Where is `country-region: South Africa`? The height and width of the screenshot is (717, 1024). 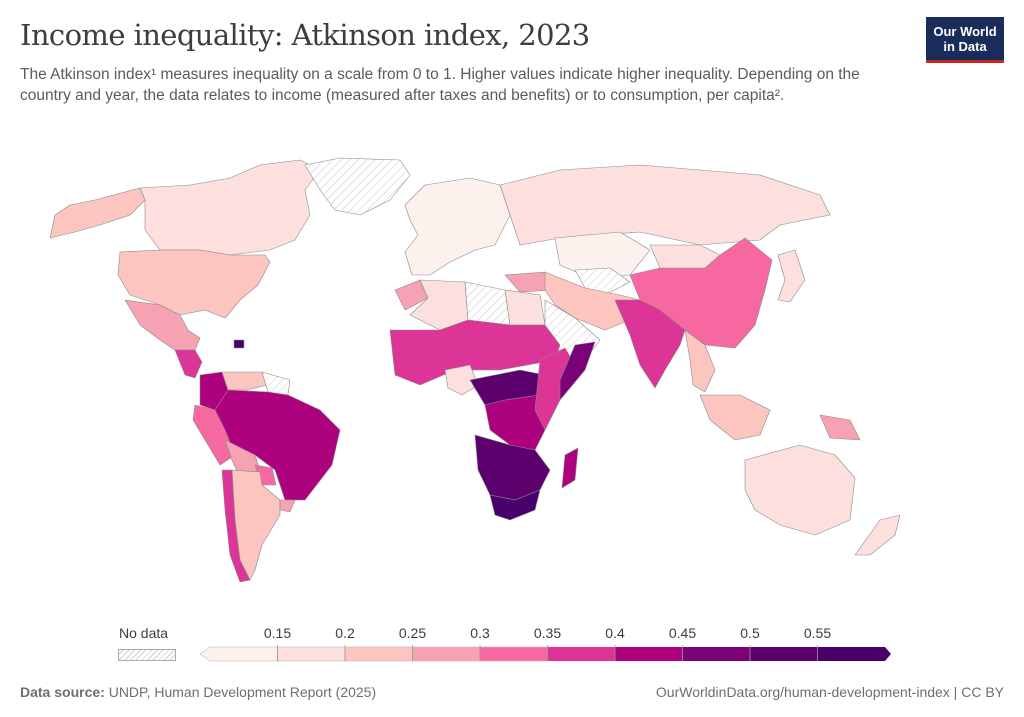 country-region: South Africa is located at coordinates (515, 505).